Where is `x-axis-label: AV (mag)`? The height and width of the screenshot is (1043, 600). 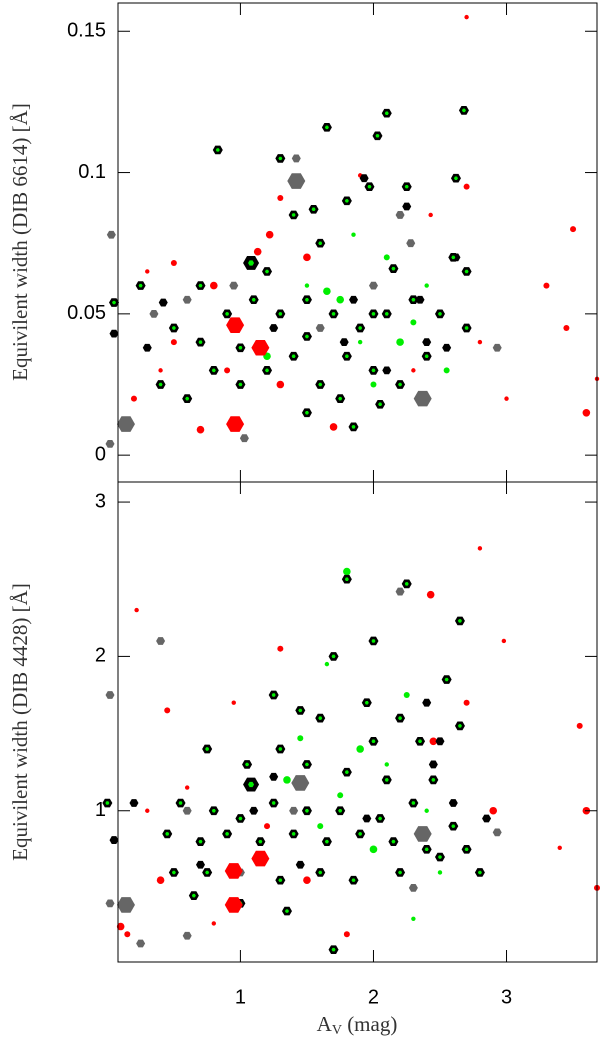 x-axis-label: AV (mag) is located at coordinates (357, 1025).